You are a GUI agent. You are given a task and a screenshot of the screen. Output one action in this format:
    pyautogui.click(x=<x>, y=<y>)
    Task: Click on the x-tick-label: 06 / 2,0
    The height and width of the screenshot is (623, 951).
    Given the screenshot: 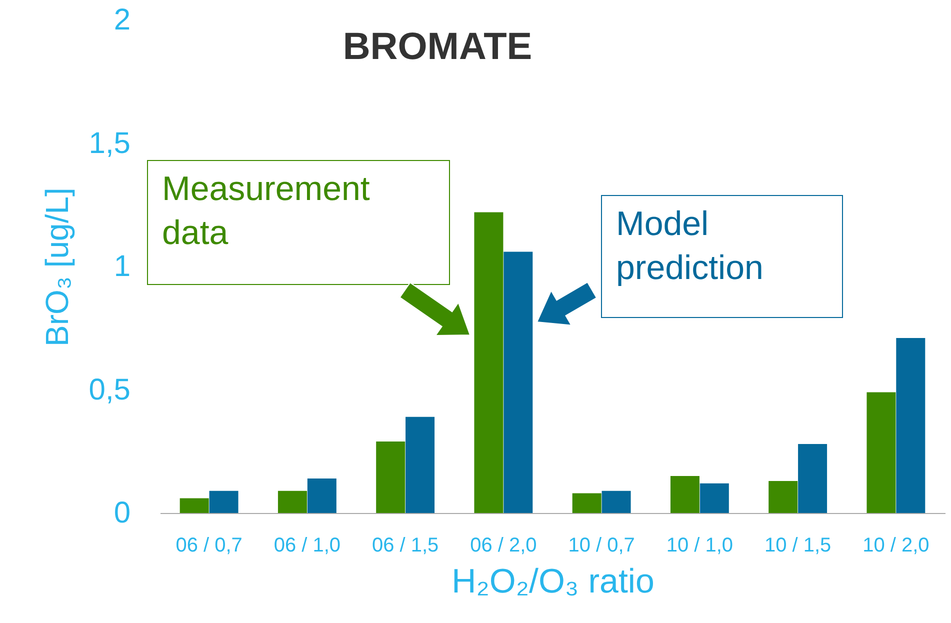 What is the action you would take?
    pyautogui.click(x=503, y=545)
    